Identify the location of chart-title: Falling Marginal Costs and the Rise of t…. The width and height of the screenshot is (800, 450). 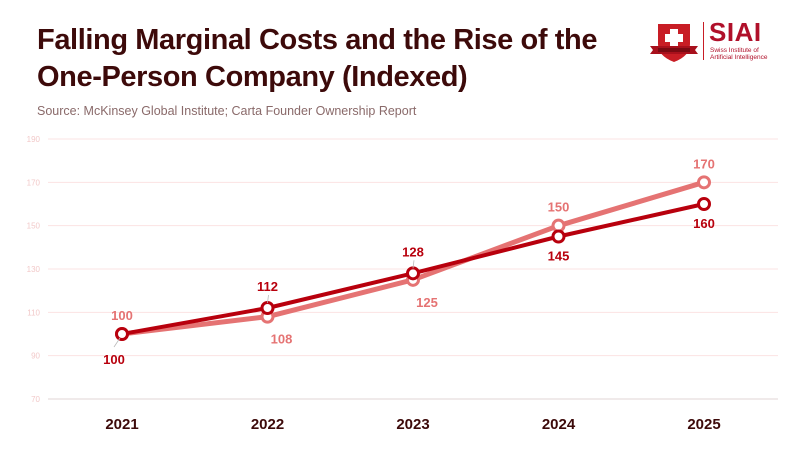
(317, 58).